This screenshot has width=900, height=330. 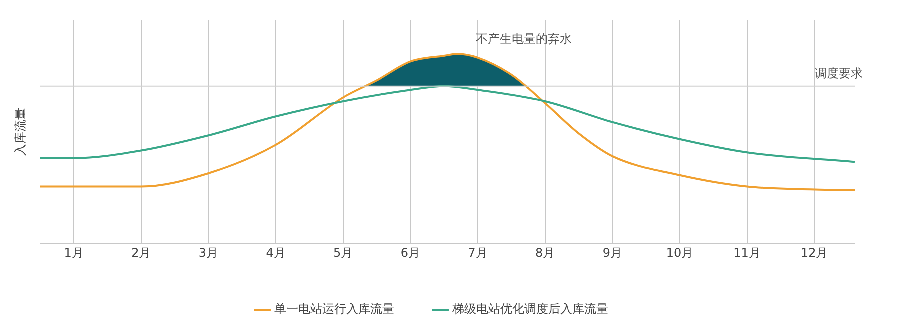 What do you see at coordinates (530, 309) in the screenshot?
I see `legend-label: 梯级电站优化调度后入库流量` at bounding box center [530, 309].